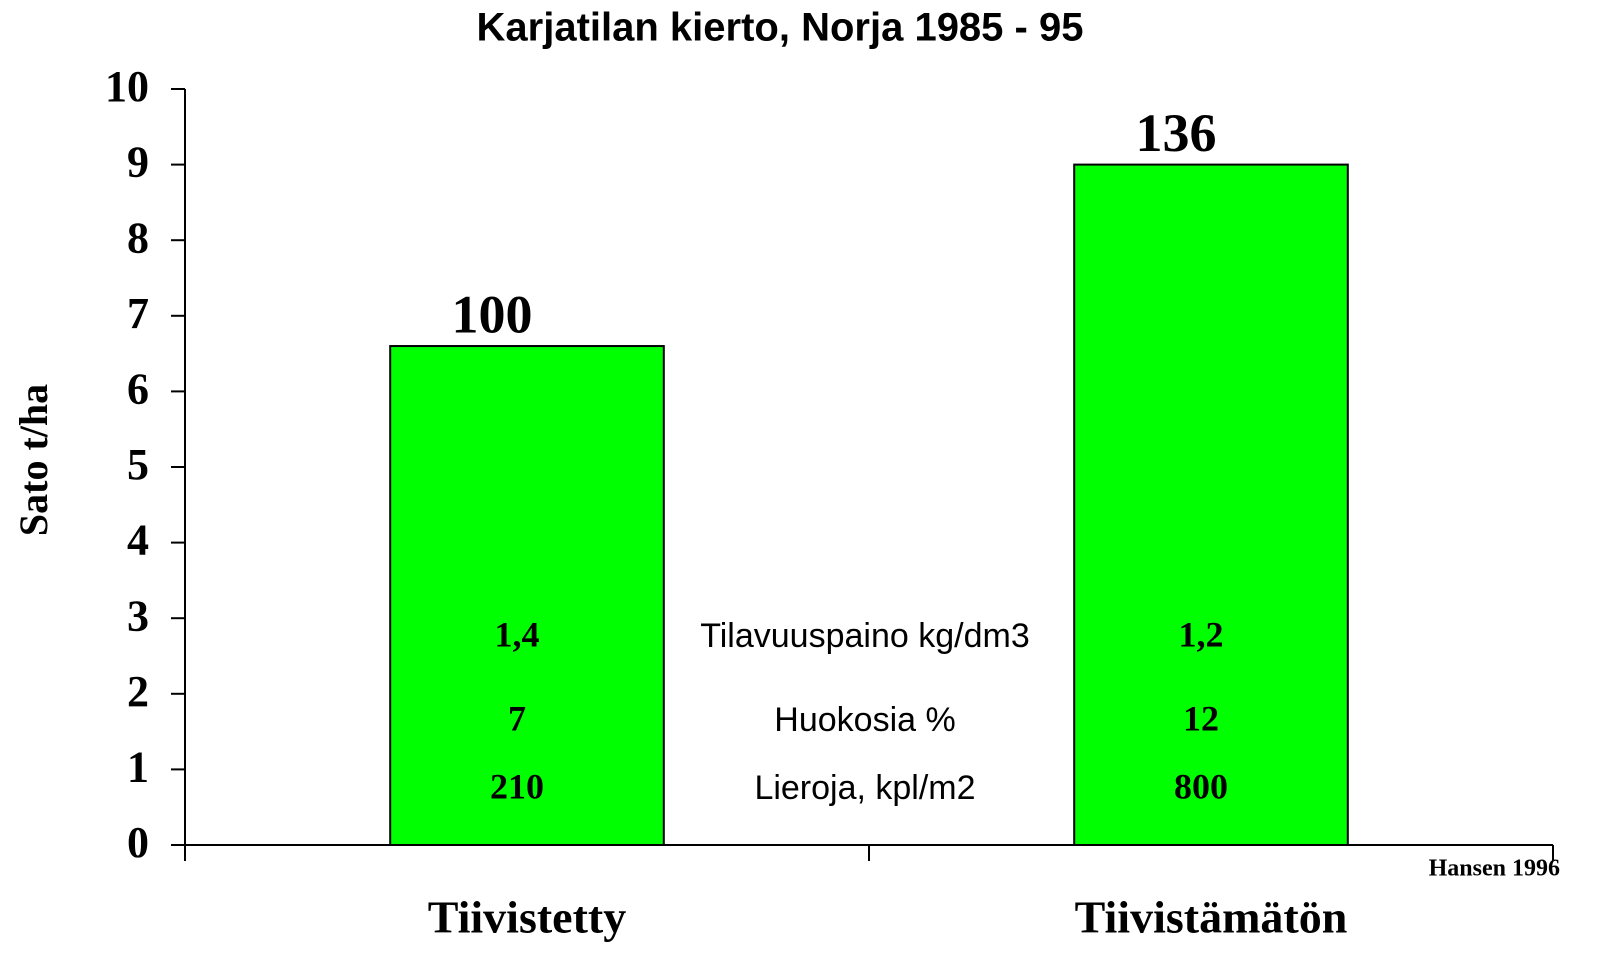 This screenshot has height=965, width=1602. Describe the element at coordinates (527, 917) in the screenshot. I see `x-tick-label: Tiivistetty` at that location.